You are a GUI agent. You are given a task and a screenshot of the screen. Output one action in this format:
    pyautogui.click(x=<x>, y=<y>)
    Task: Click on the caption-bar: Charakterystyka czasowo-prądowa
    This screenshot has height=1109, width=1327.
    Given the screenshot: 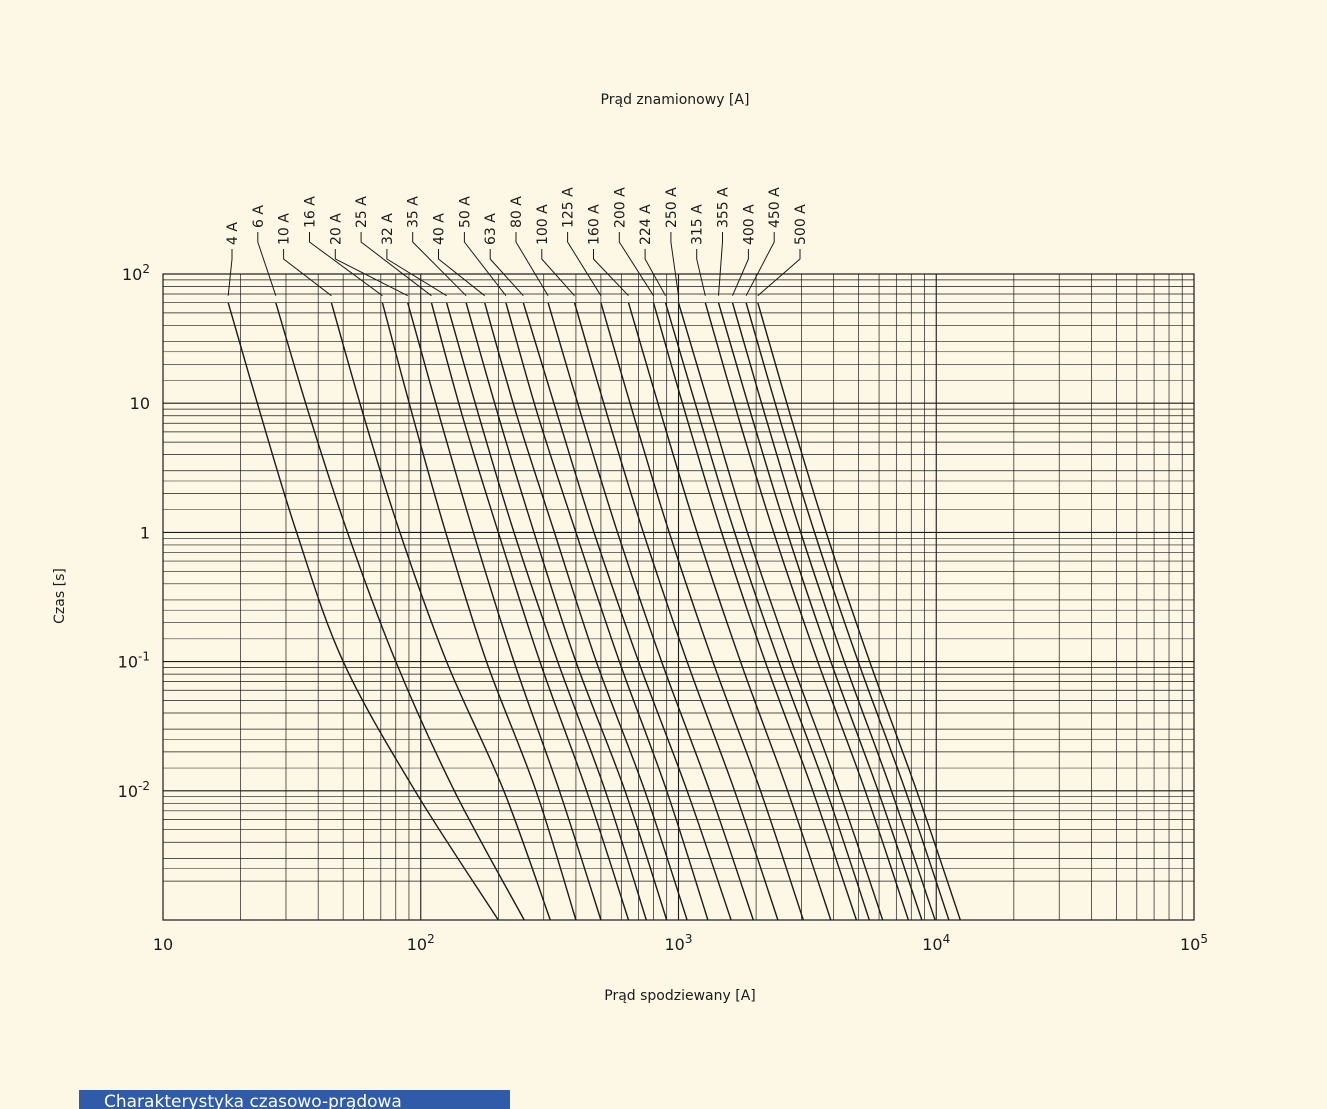 What is the action you would take?
    pyautogui.click(x=294, y=1099)
    